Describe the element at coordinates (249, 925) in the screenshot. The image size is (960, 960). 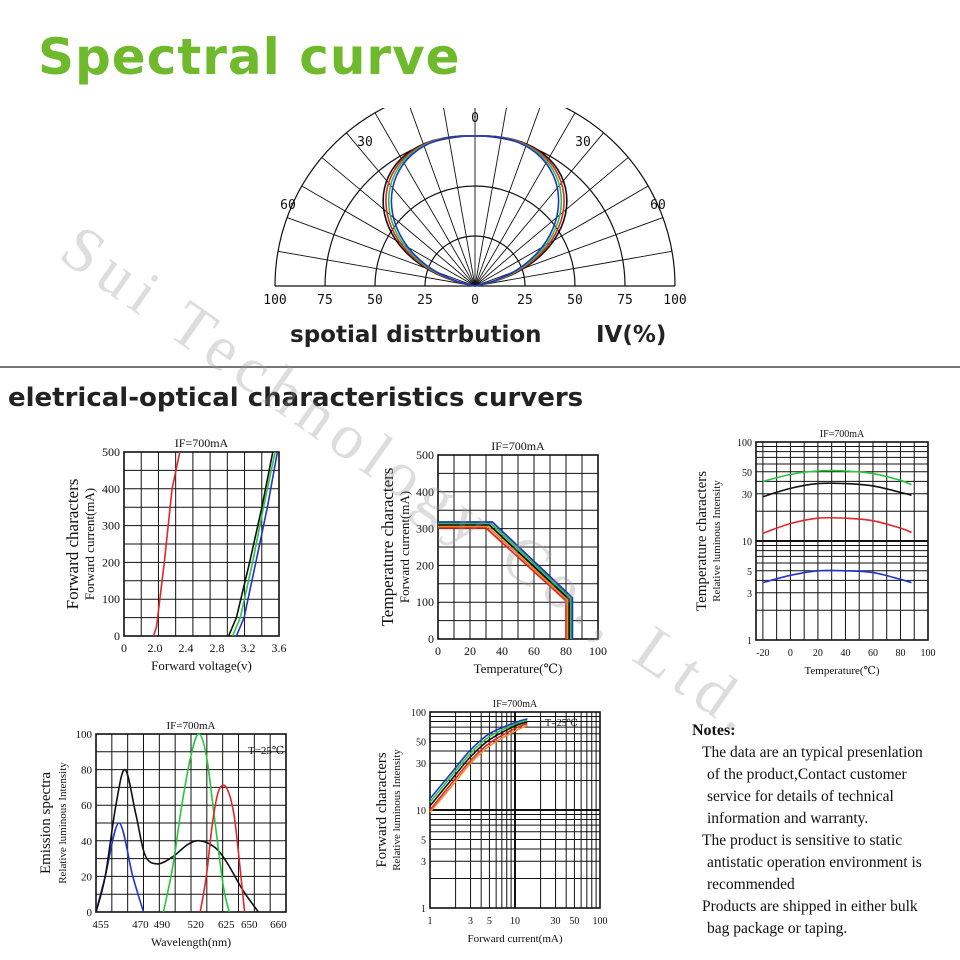
I see `x-tick-label: 650` at that location.